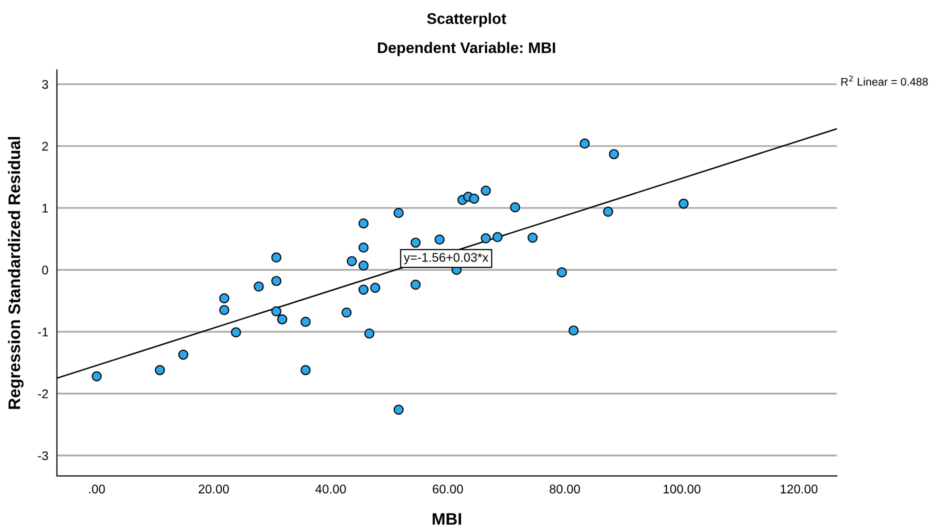 Image resolution: width=933 pixels, height=530 pixels. What do you see at coordinates (799, 489) in the screenshot?
I see `x-tick-label: 120.00` at bounding box center [799, 489].